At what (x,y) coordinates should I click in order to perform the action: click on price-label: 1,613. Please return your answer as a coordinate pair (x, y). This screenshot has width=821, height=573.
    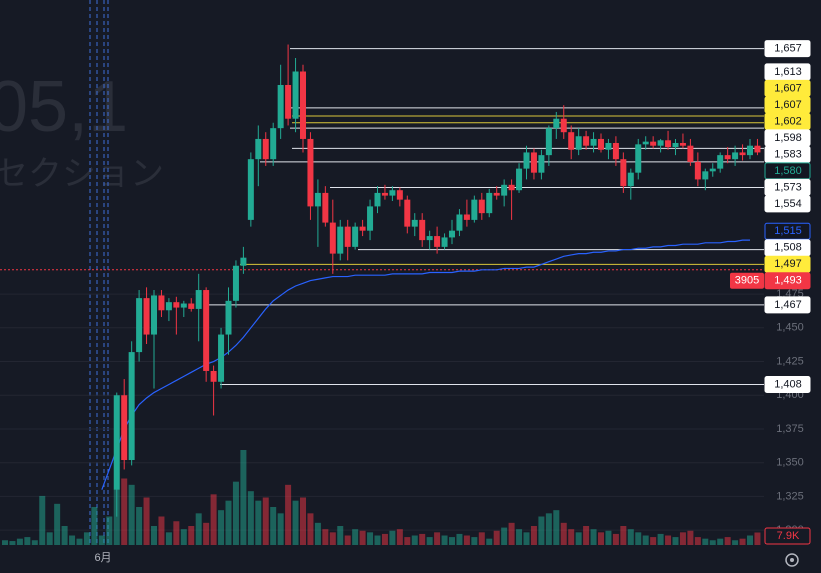
    Looking at the image, I should click on (788, 72).